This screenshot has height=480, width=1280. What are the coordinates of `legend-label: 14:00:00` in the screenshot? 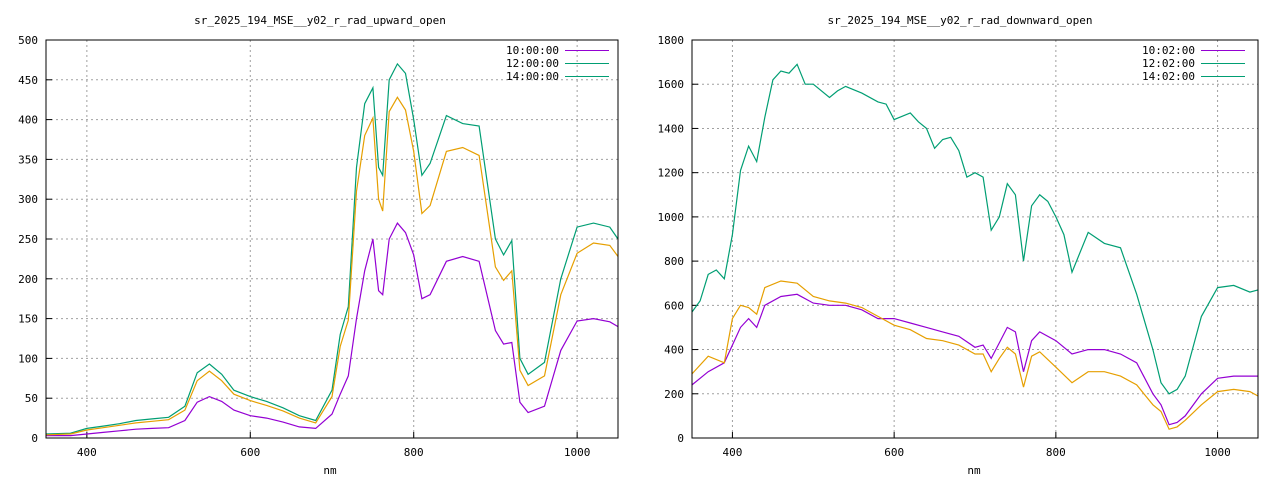 It's located at (532, 76).